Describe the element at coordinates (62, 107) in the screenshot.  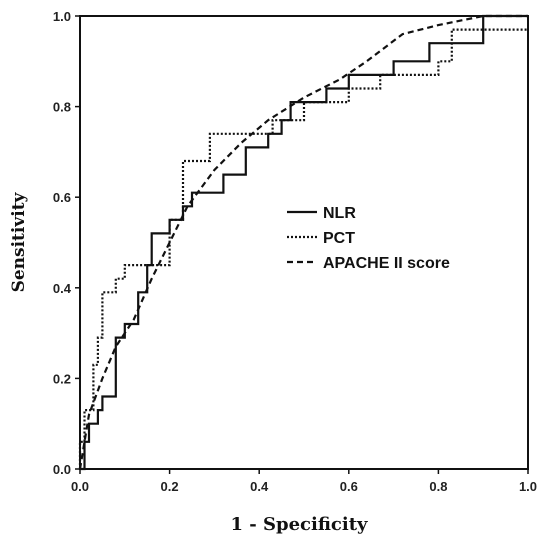
I see `y-tick-label: 0.8` at that location.